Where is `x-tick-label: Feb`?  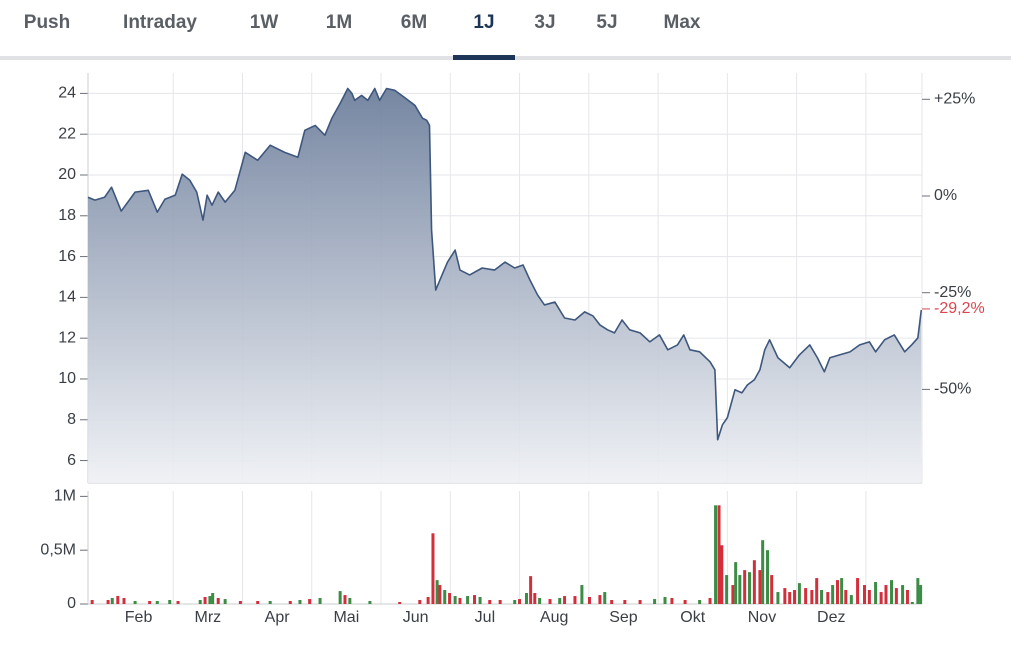
x-tick-label: Feb is located at coordinates (139, 617).